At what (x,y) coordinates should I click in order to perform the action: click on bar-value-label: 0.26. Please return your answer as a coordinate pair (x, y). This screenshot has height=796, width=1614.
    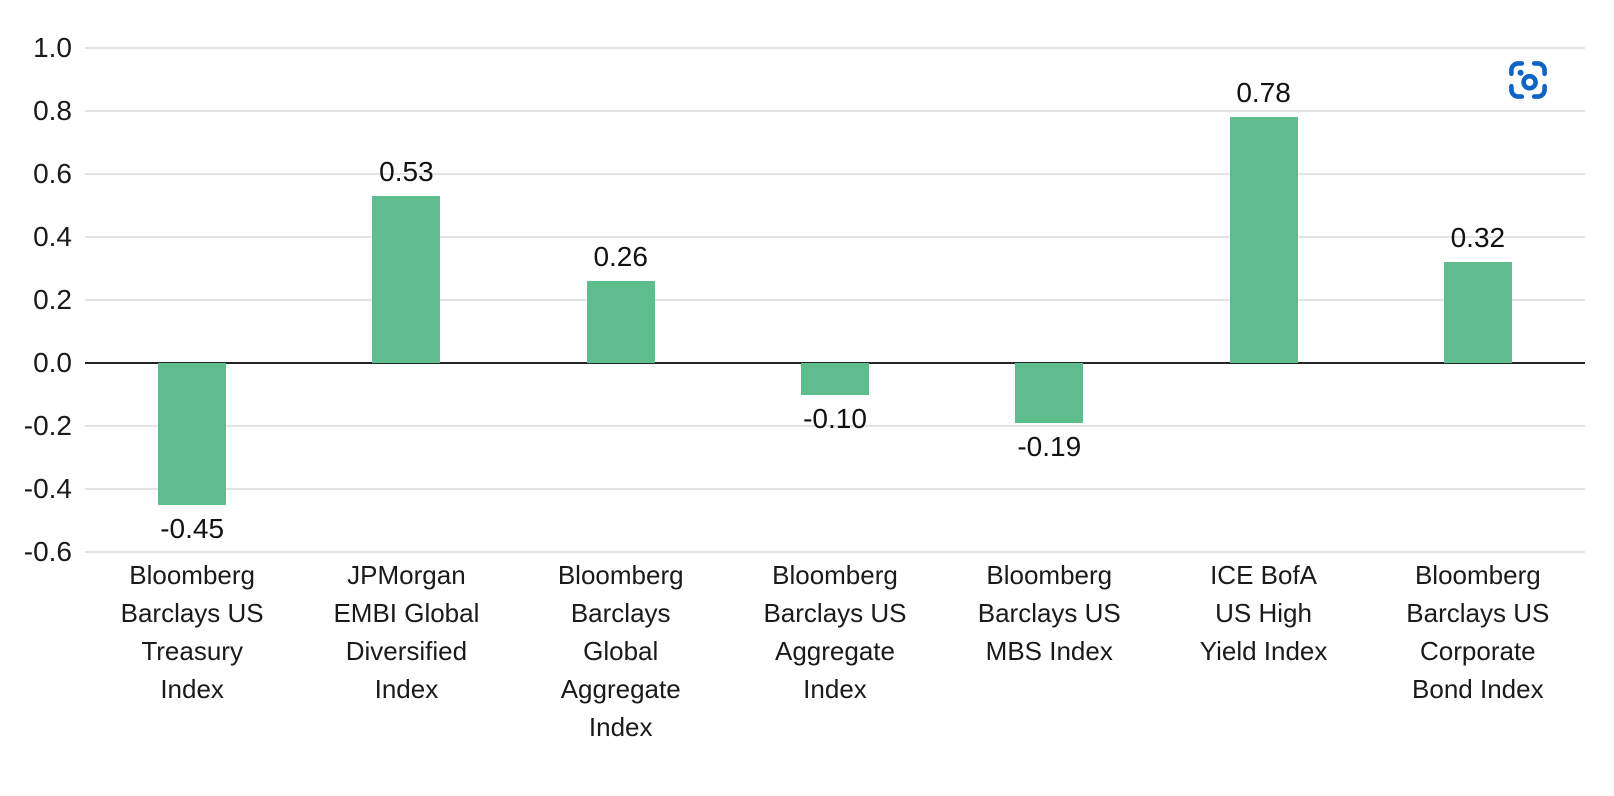
    Looking at the image, I should click on (620, 257).